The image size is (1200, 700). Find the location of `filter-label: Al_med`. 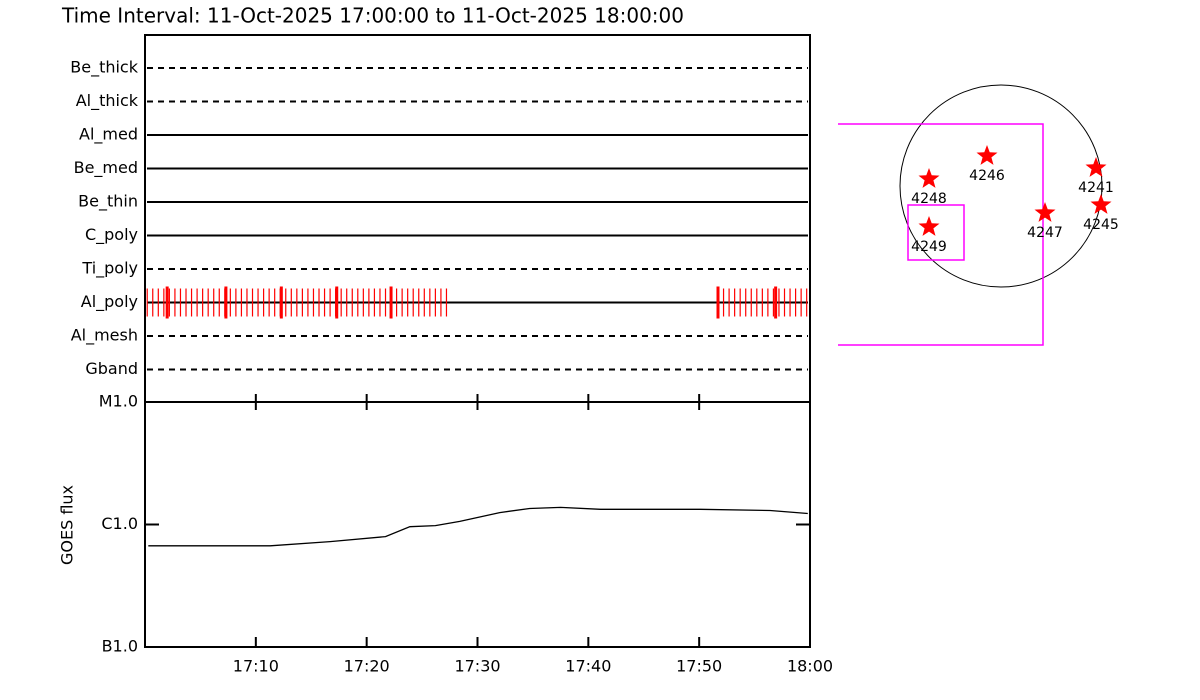

filter-label: Al_med is located at coordinates (108, 135).